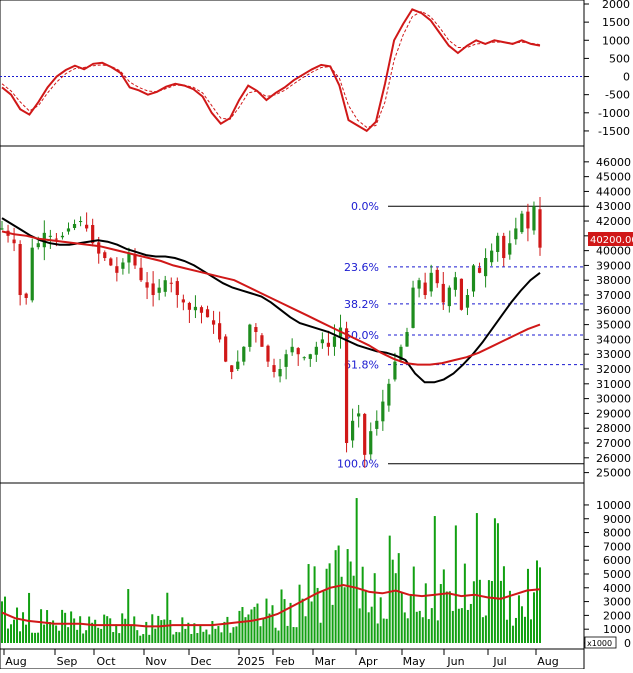 The width and height of the screenshot is (633, 673). What do you see at coordinates (106, 661) in the screenshot?
I see `x-axis-label: Oct` at bounding box center [106, 661].